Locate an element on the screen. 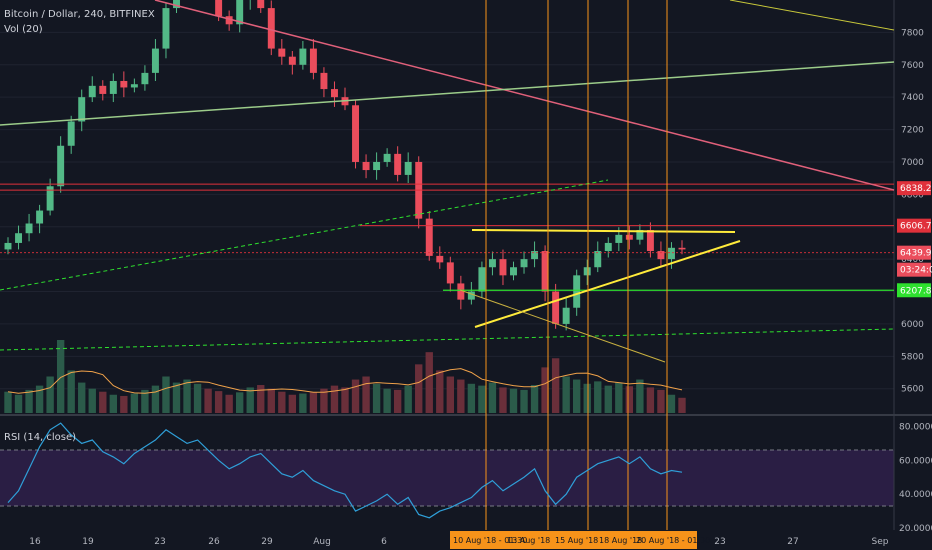 This screenshot has height=550, width=932. date-tag-label: 15 Aug '18 is located at coordinates (576, 540).